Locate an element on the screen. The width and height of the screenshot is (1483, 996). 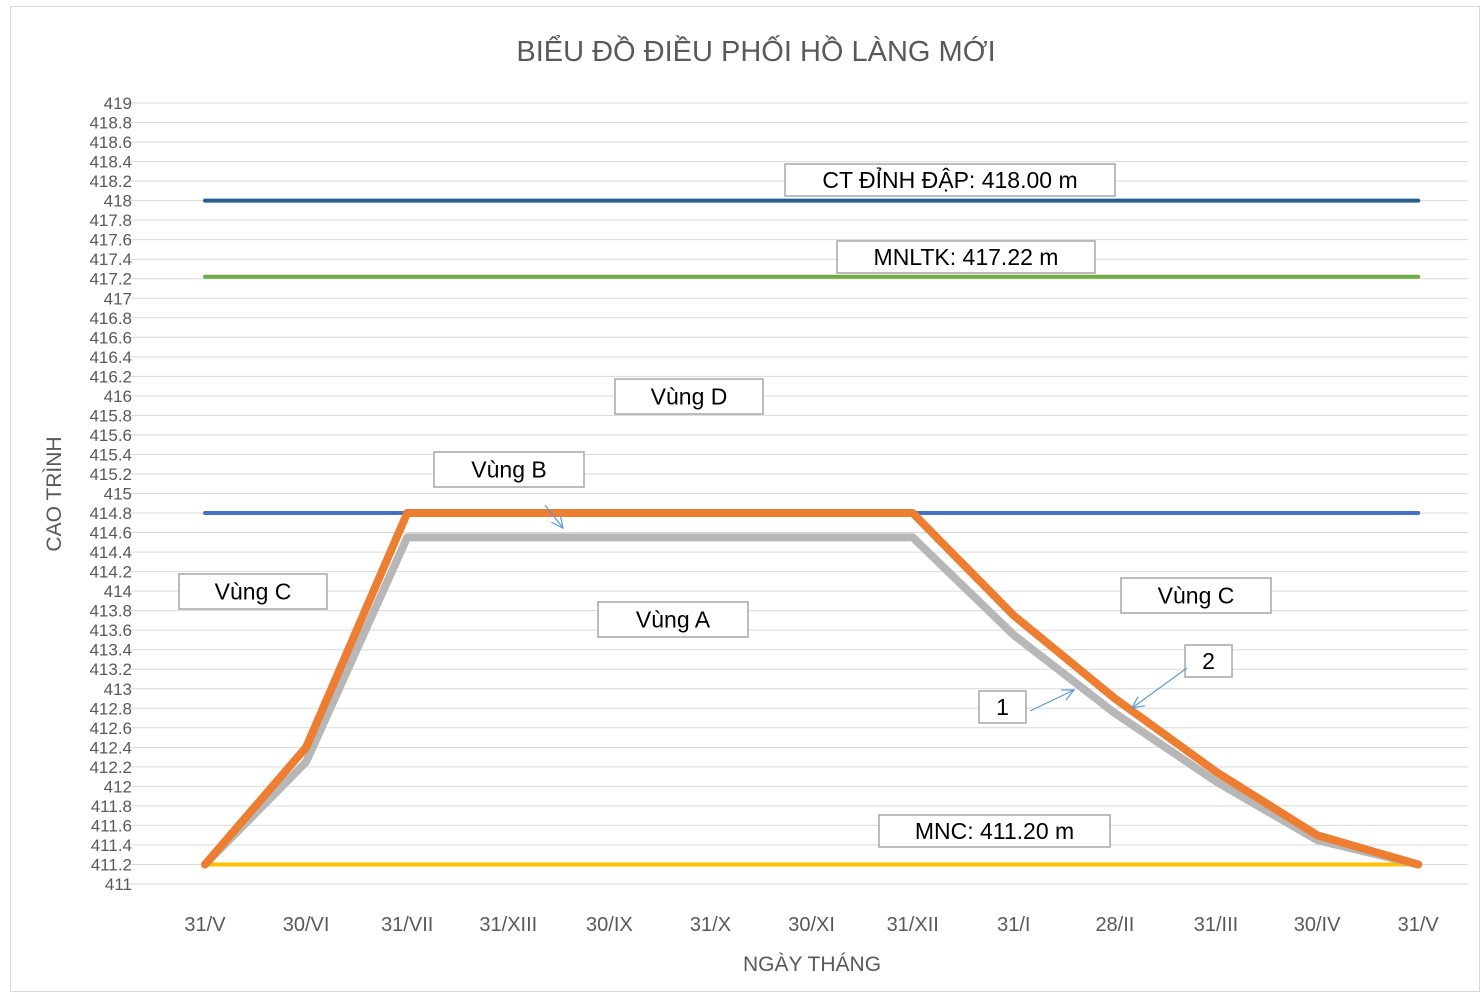
y-tick-label: 415 is located at coordinates (118, 494).